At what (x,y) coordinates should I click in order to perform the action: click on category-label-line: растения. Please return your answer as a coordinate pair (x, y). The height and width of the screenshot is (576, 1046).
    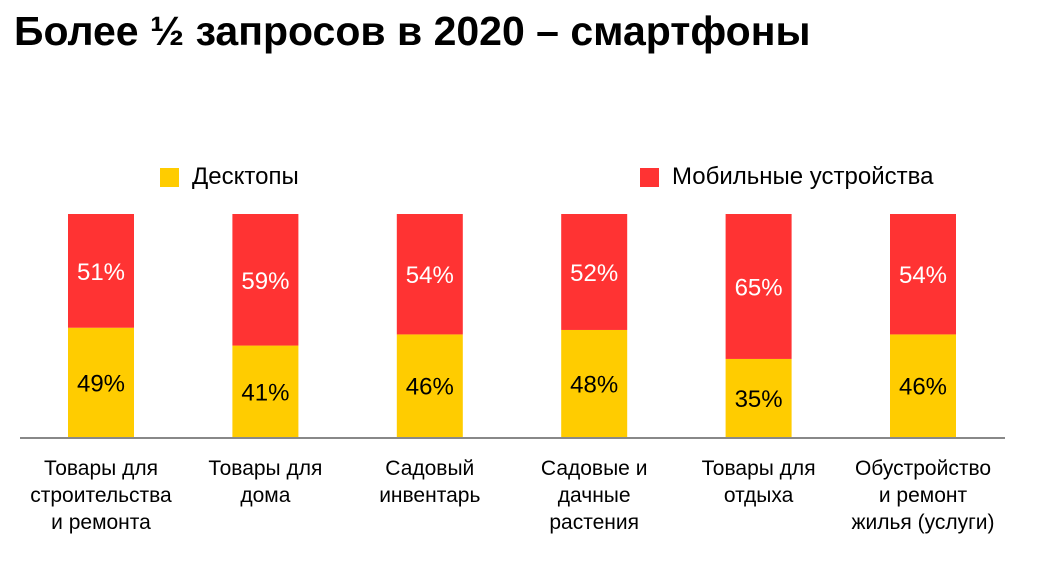
    Looking at the image, I should click on (594, 522).